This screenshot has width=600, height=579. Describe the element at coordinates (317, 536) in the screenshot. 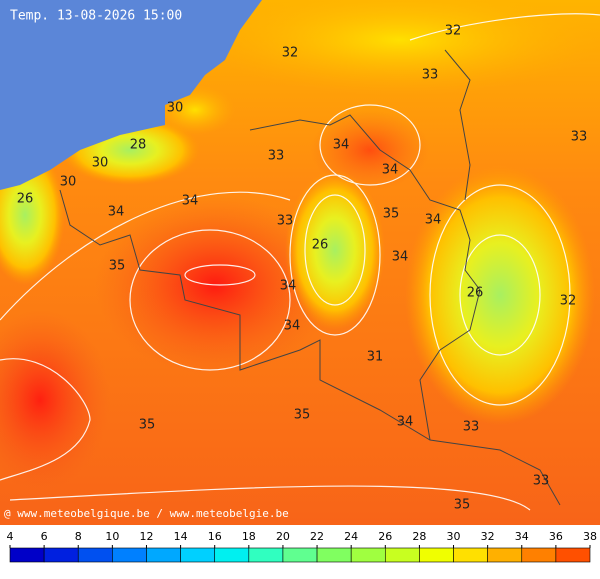

I see `legend-tick-label: 22` at that location.